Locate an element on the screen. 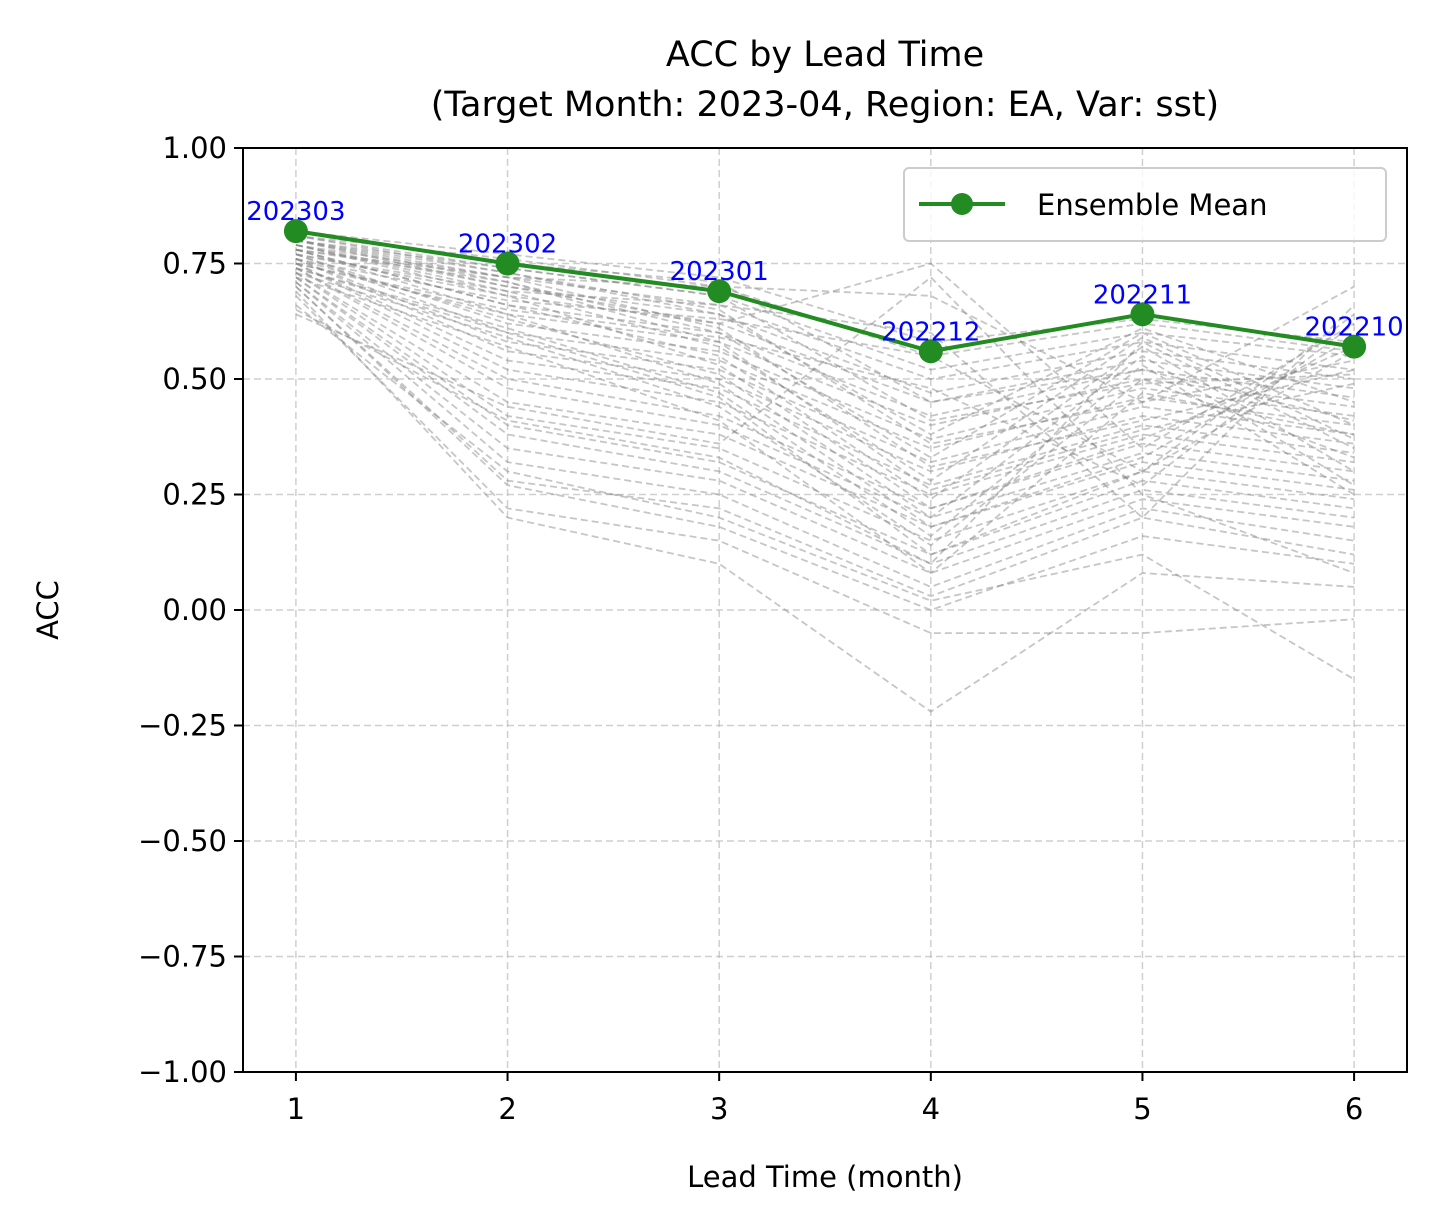 This screenshot has height=1228, width=1454. chart-title: ACC by Lead Time is located at coordinates (825, 55).